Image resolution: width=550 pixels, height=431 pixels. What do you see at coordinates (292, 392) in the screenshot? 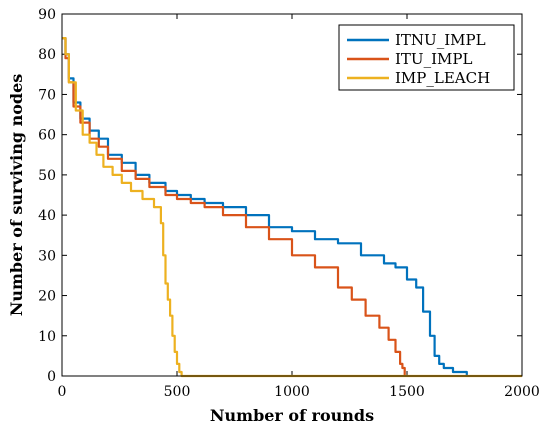
I see `x-tick-label: 1000` at bounding box center [292, 392].